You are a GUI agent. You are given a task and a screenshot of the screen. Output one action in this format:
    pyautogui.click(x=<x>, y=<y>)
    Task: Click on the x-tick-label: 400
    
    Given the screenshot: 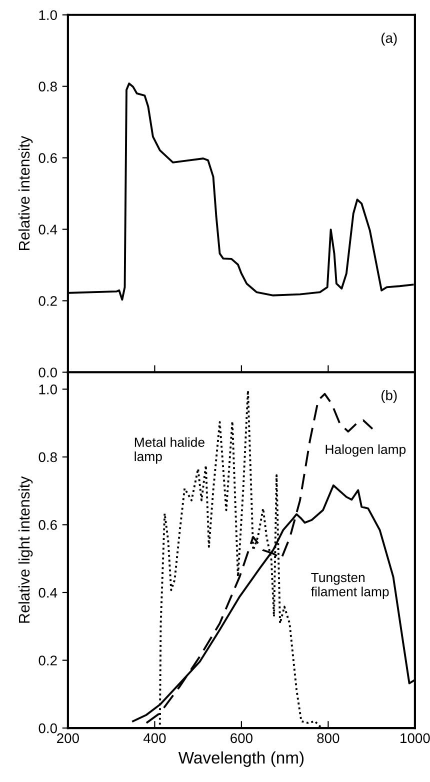 What is the action you would take?
    pyautogui.click(x=154, y=738)
    